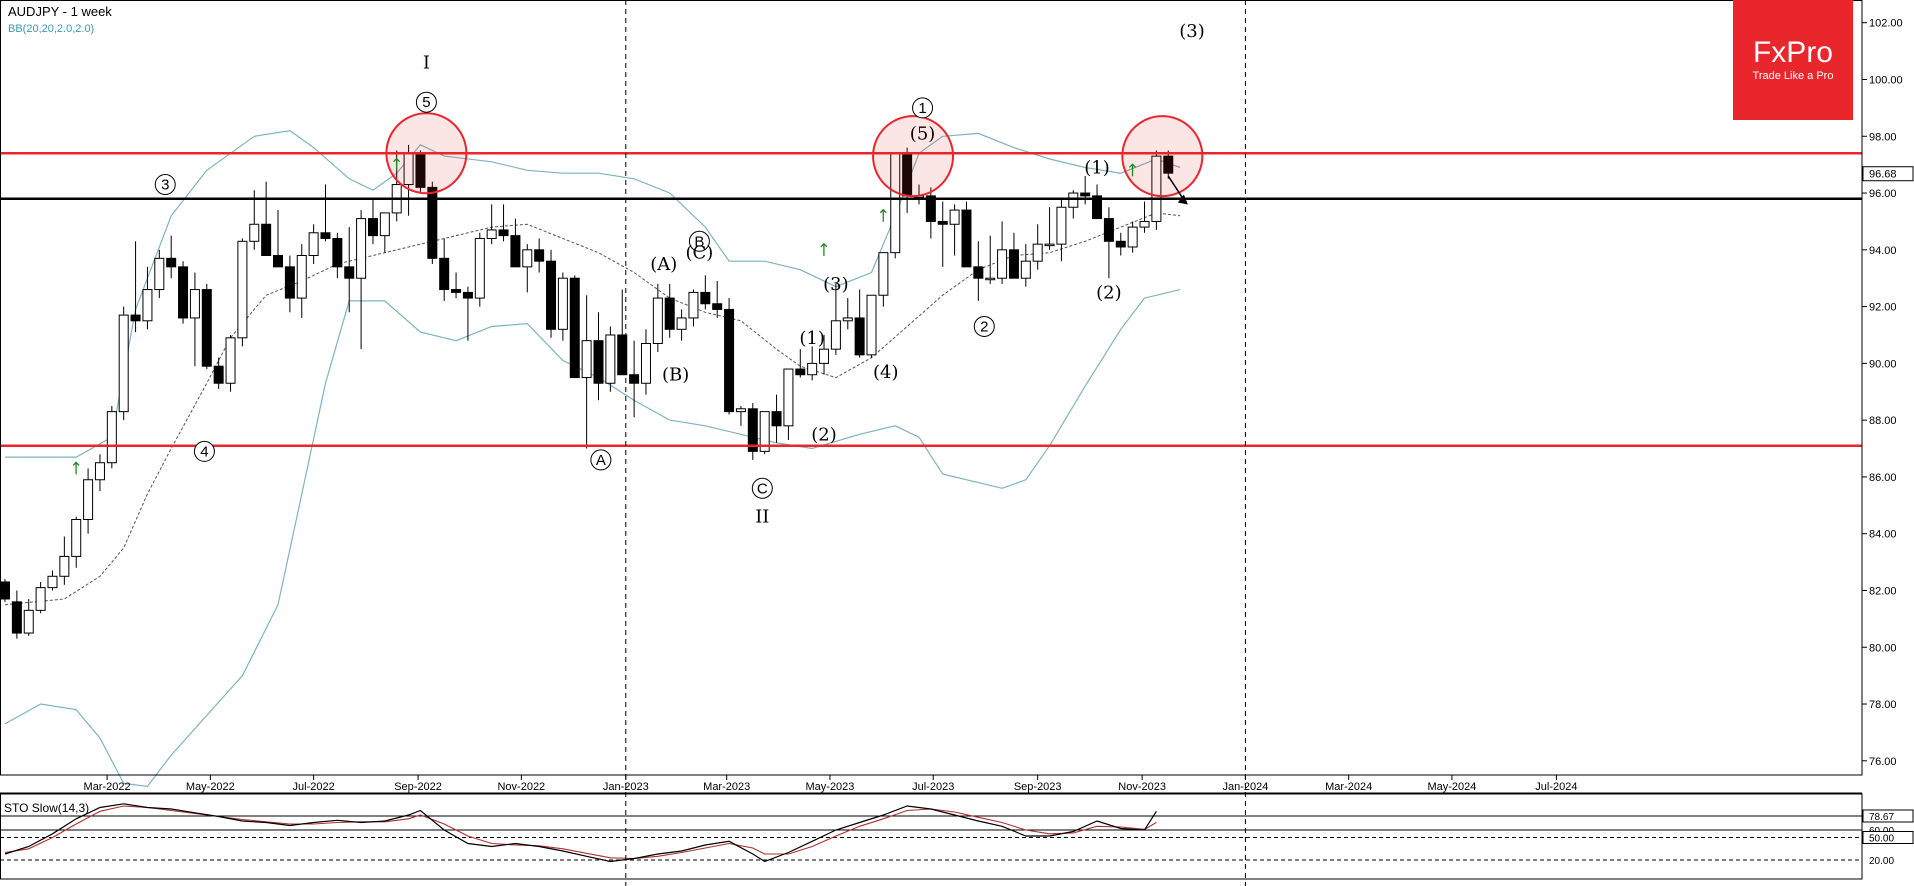  I want to click on current-price-box, so click(1888, 174).